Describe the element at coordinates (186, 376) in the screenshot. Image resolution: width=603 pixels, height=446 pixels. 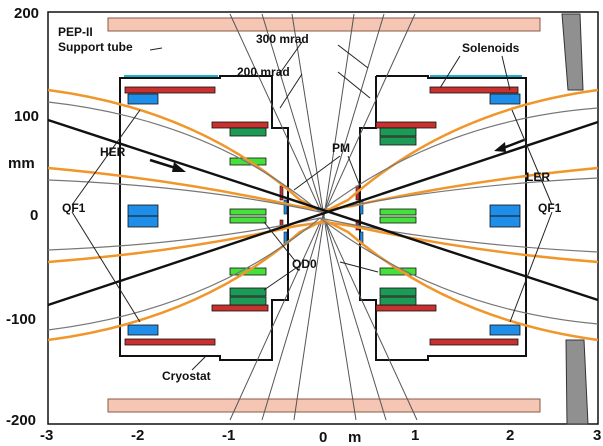
I see `label-cryostat: Cryostat` at that location.